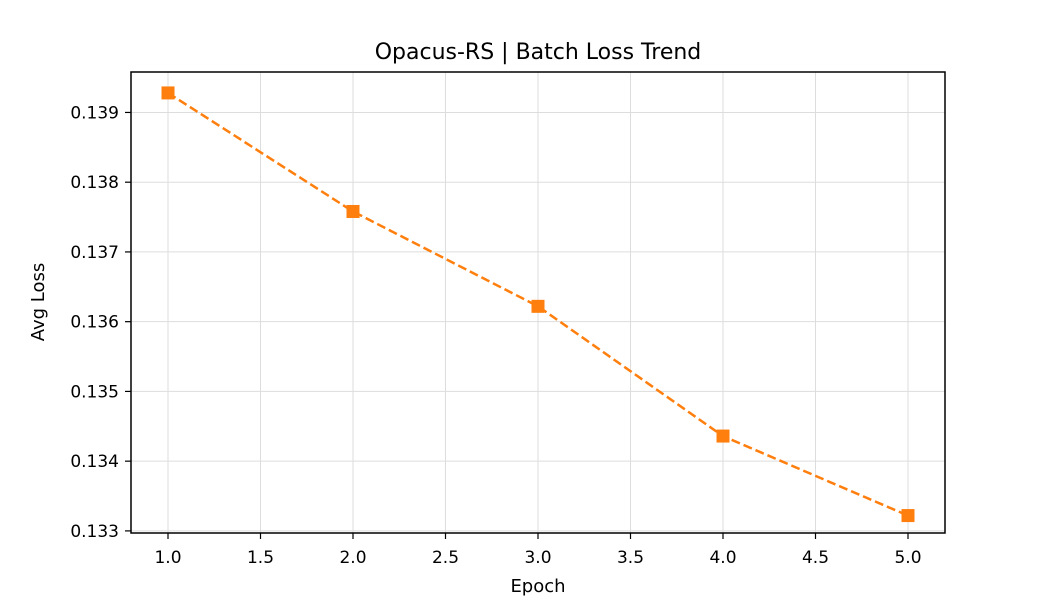 This screenshot has height=600, width=1050. What do you see at coordinates (445, 558) in the screenshot?
I see `x-tick-label: 2.5` at bounding box center [445, 558].